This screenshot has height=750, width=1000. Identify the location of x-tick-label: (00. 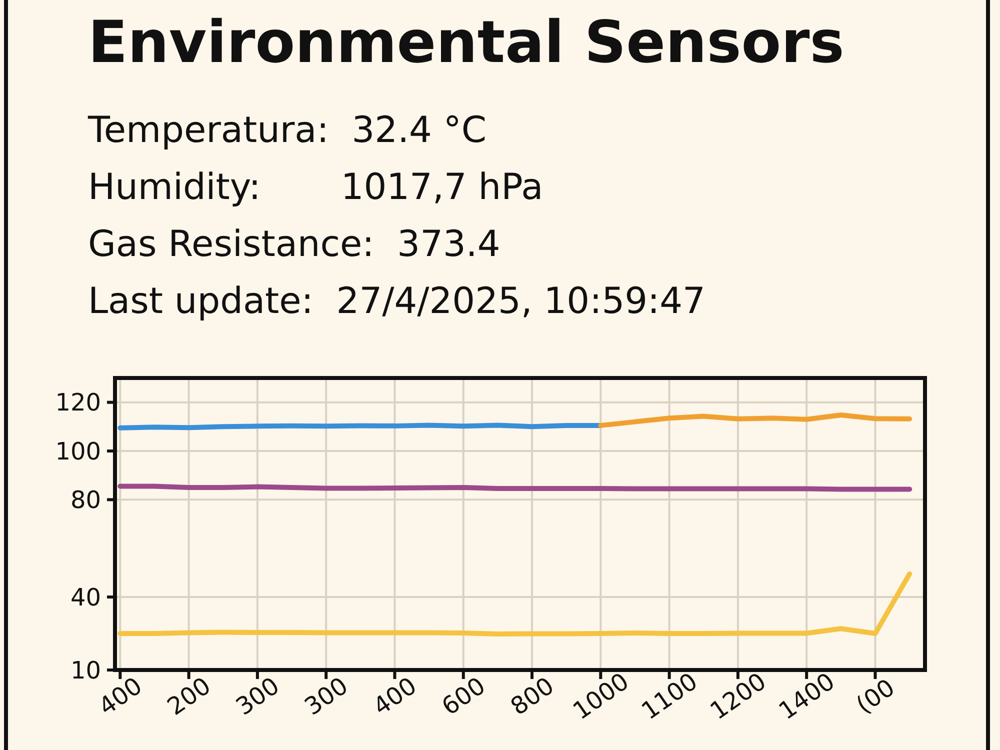
(875, 696).